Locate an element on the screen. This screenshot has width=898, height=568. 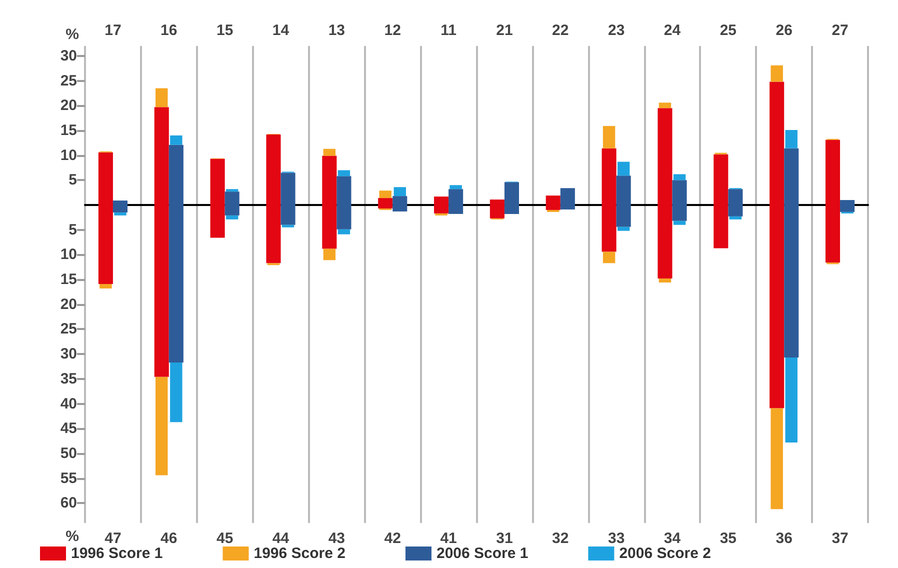
y-tick-label: 55 is located at coordinates (68, 478).